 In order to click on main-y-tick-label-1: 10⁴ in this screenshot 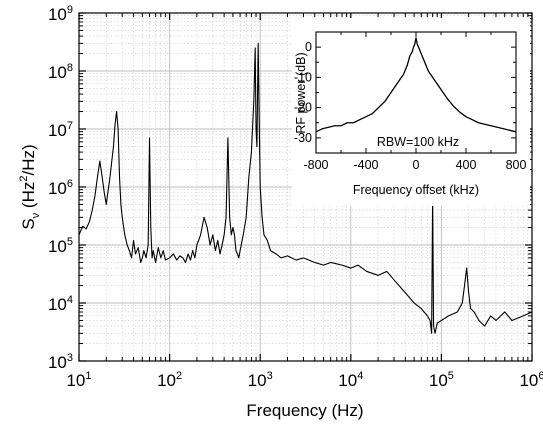, I will do `click(60, 304)`.